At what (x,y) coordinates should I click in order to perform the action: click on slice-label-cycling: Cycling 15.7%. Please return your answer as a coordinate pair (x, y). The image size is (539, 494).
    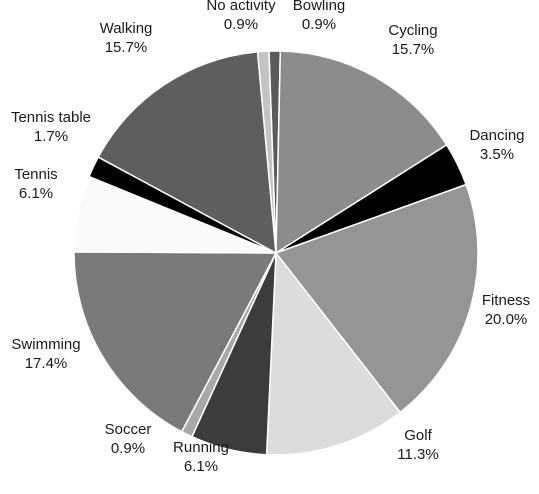
    Looking at the image, I should click on (412, 40).